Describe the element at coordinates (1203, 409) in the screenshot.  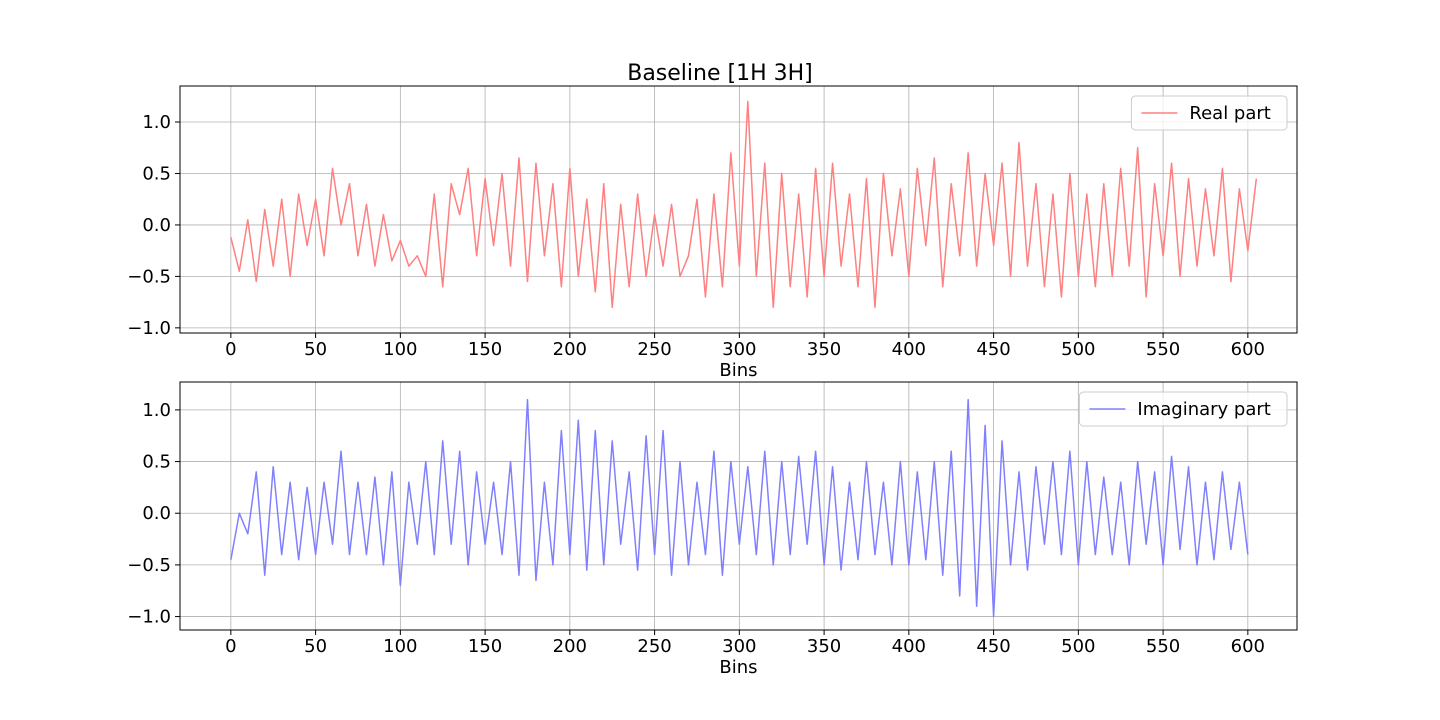
I see `legend-label: Imaginary part` at that location.